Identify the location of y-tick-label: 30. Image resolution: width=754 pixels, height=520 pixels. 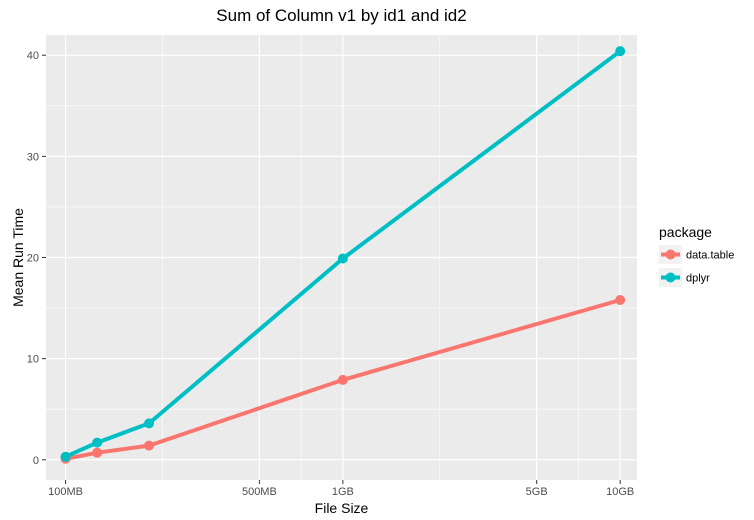
(33, 157).